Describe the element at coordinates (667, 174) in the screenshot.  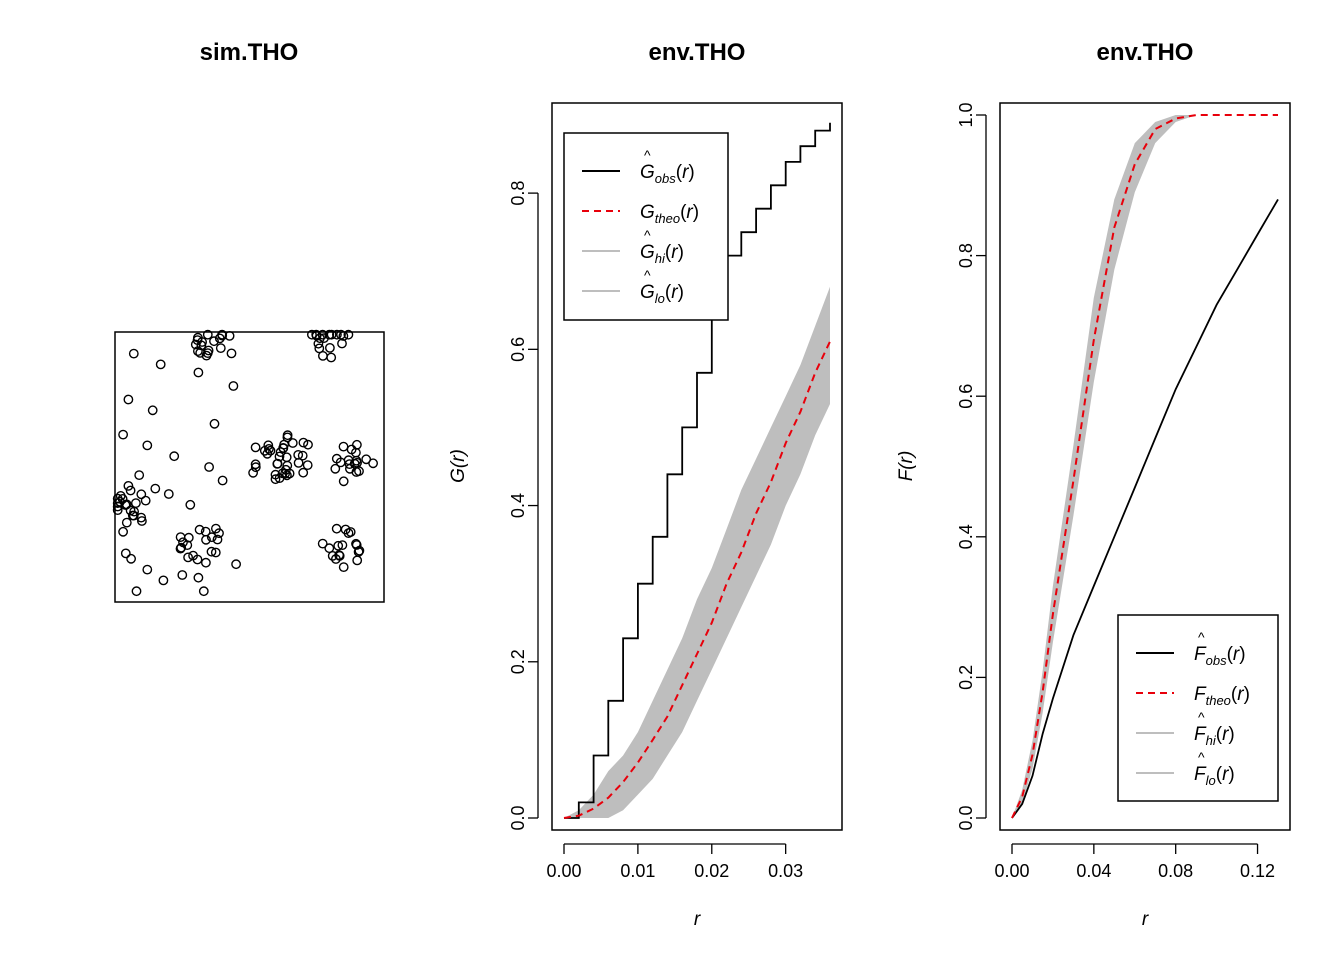
I see `legend-label-obs: Gobs(r)` at that location.